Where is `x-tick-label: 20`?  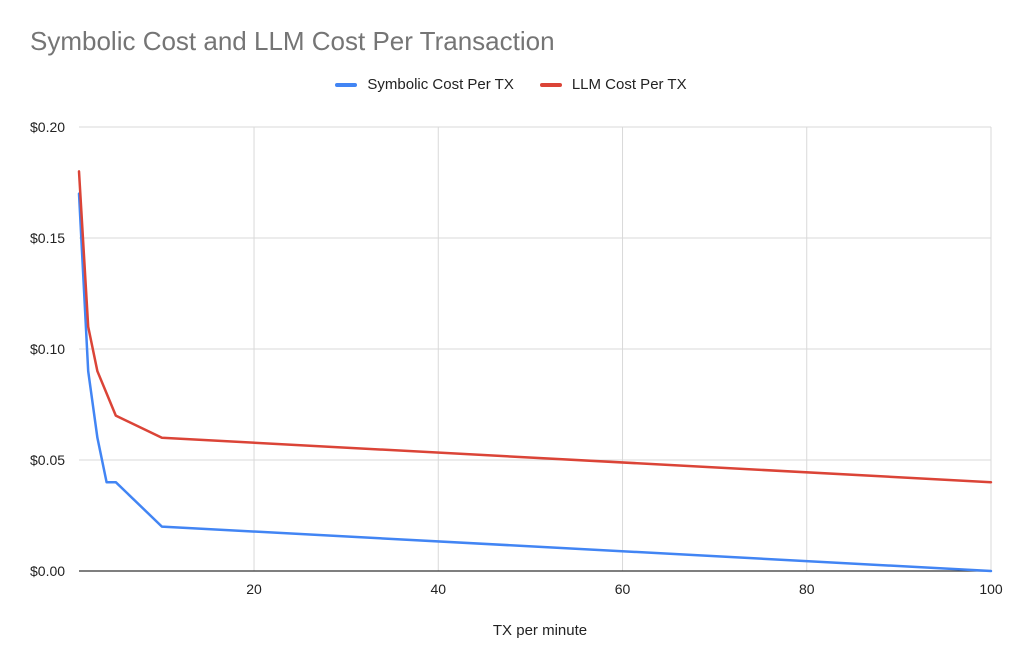 x-tick-label: 20 is located at coordinates (254, 589).